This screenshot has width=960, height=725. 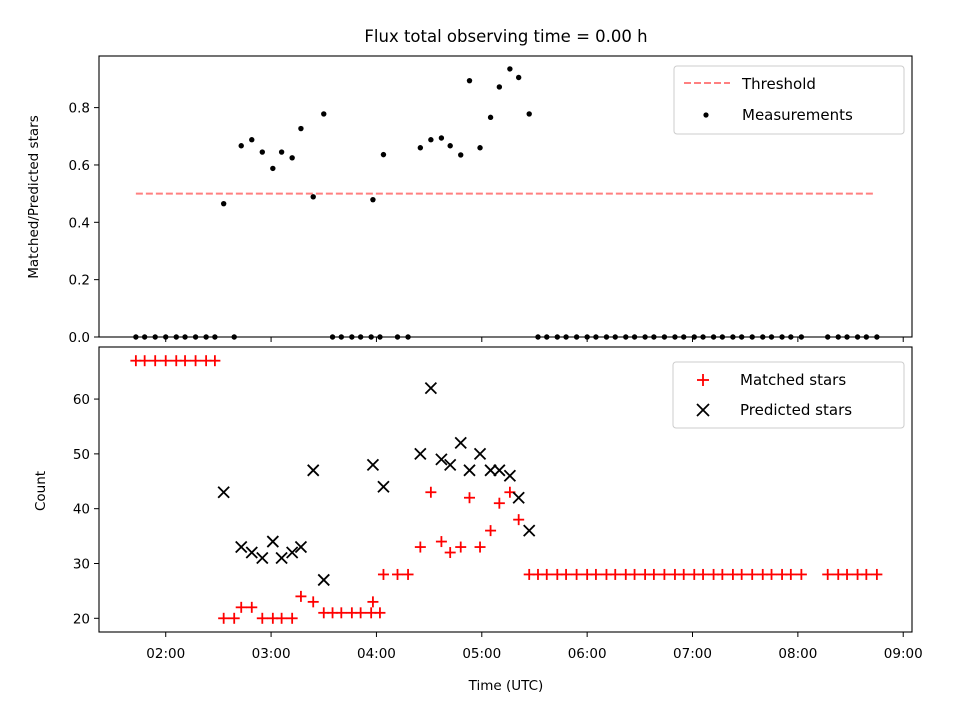 What do you see at coordinates (692, 654) in the screenshot?
I see `x-tick-label: 07:00` at bounding box center [692, 654].